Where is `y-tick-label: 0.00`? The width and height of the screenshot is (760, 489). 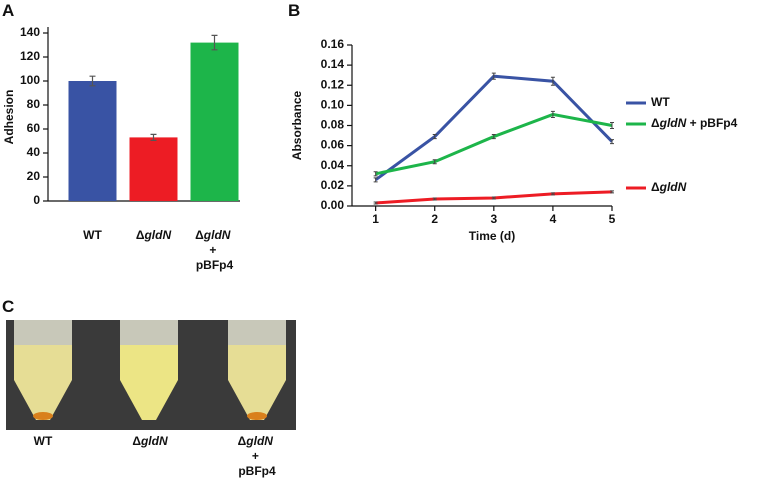 y-tick-label: 0.00 is located at coordinates (333, 205).